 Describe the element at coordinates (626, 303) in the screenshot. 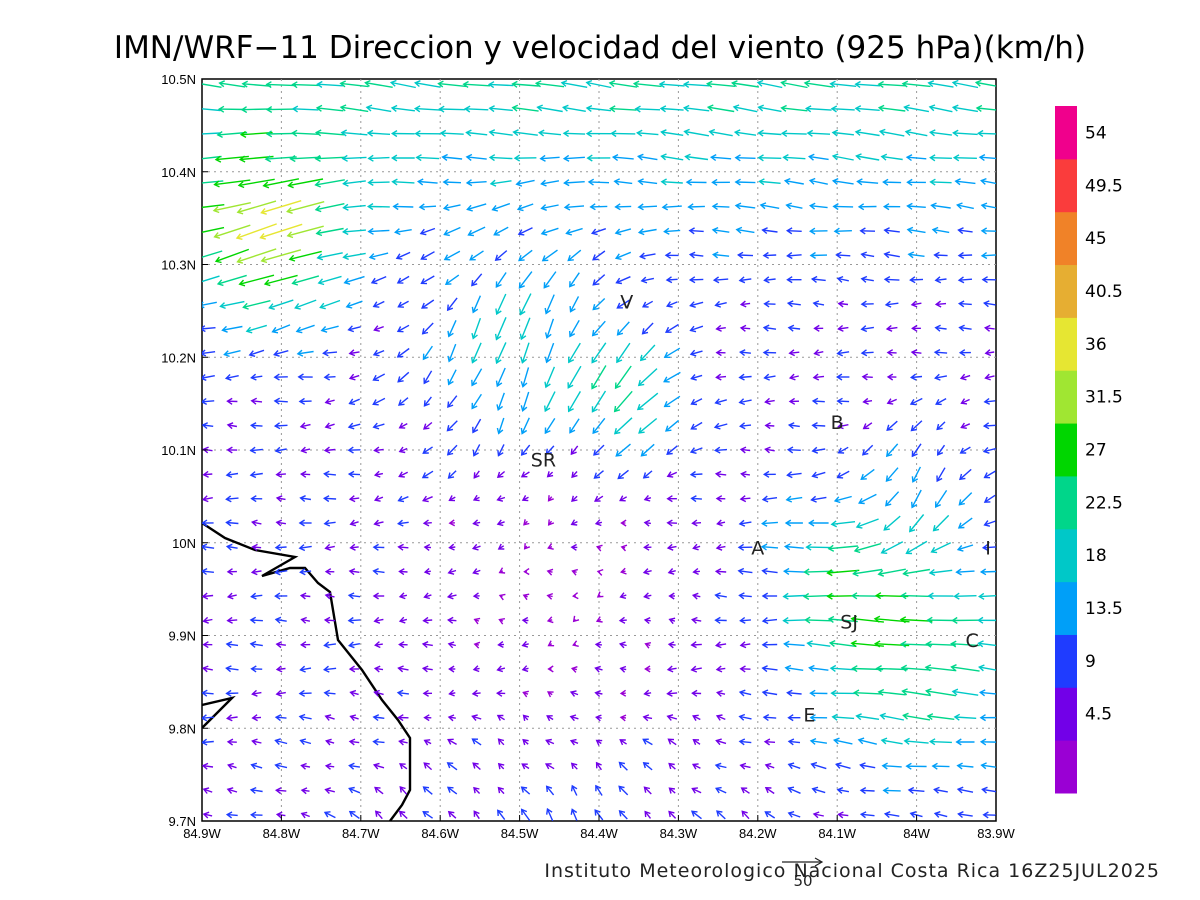

I see `place-label: V` at that location.